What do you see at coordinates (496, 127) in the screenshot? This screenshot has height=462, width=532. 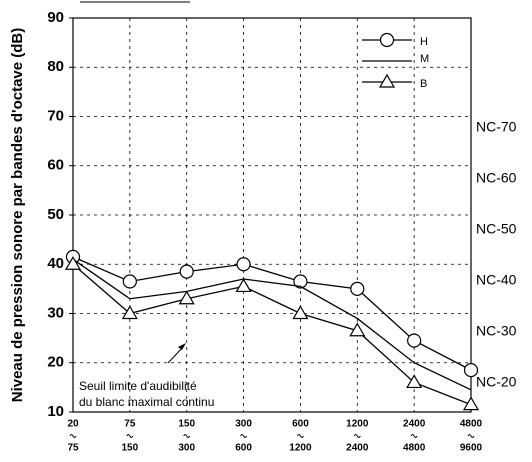 I see `nc-label: NC-70` at bounding box center [496, 127].